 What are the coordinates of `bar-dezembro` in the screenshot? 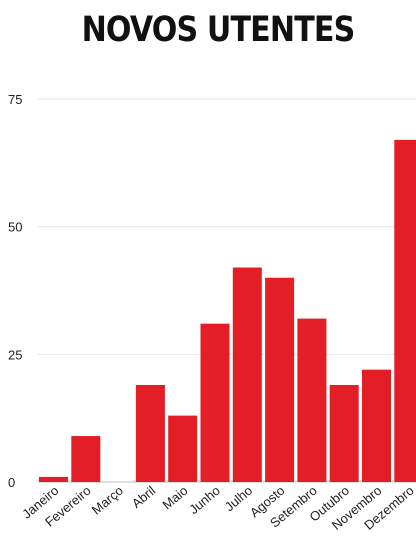 It's located at (405, 310).